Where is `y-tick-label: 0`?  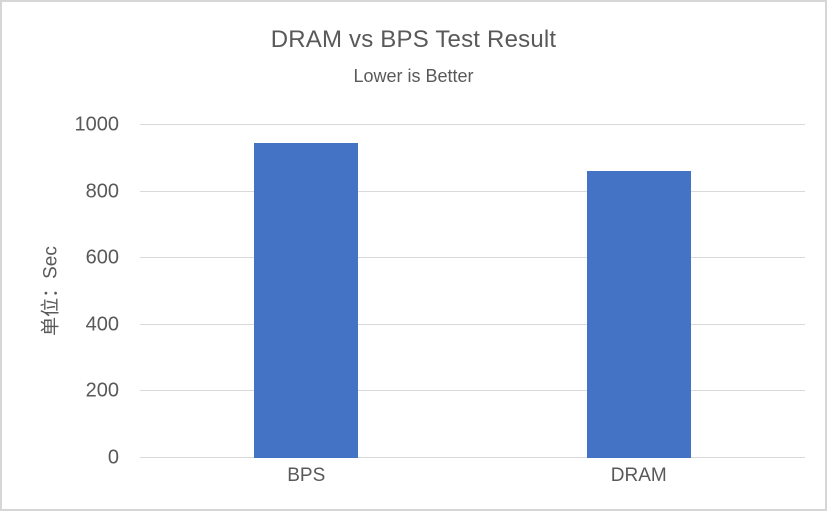
y-tick-label: 0 is located at coordinates (113, 457).